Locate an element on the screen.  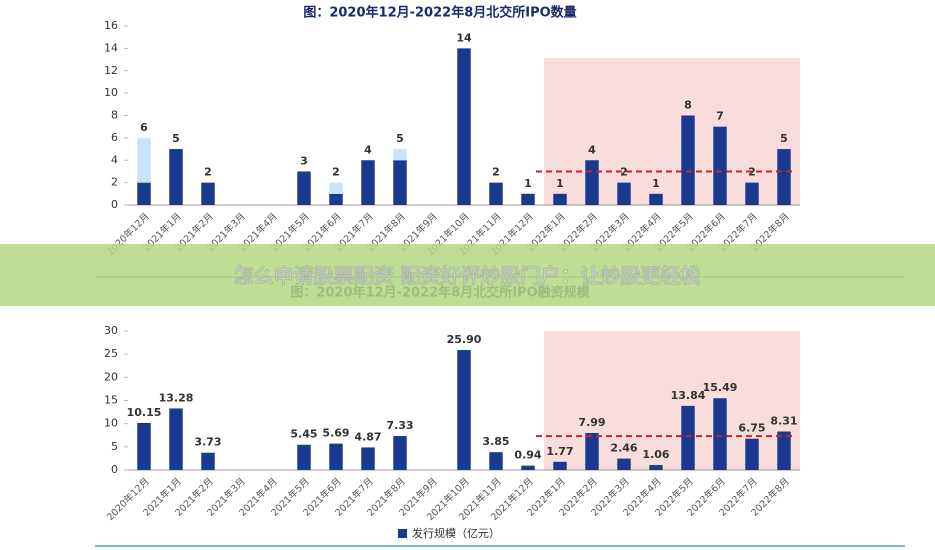
y-tick-label: 8 is located at coordinates (114, 115).